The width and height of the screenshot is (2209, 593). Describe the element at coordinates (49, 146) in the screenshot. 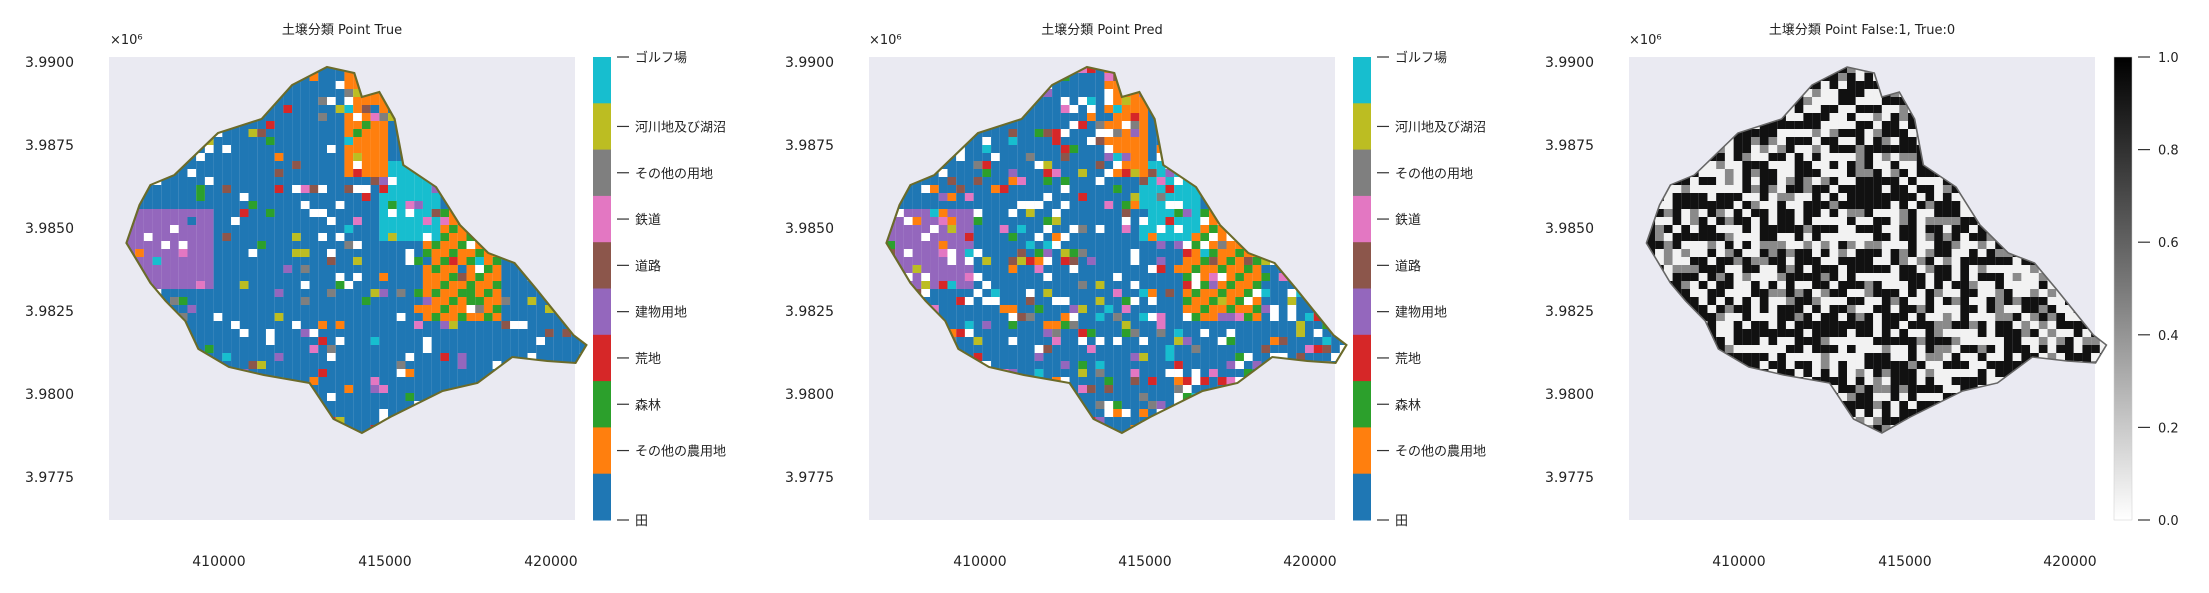

I see `y-tick: 3.9875` at that location.